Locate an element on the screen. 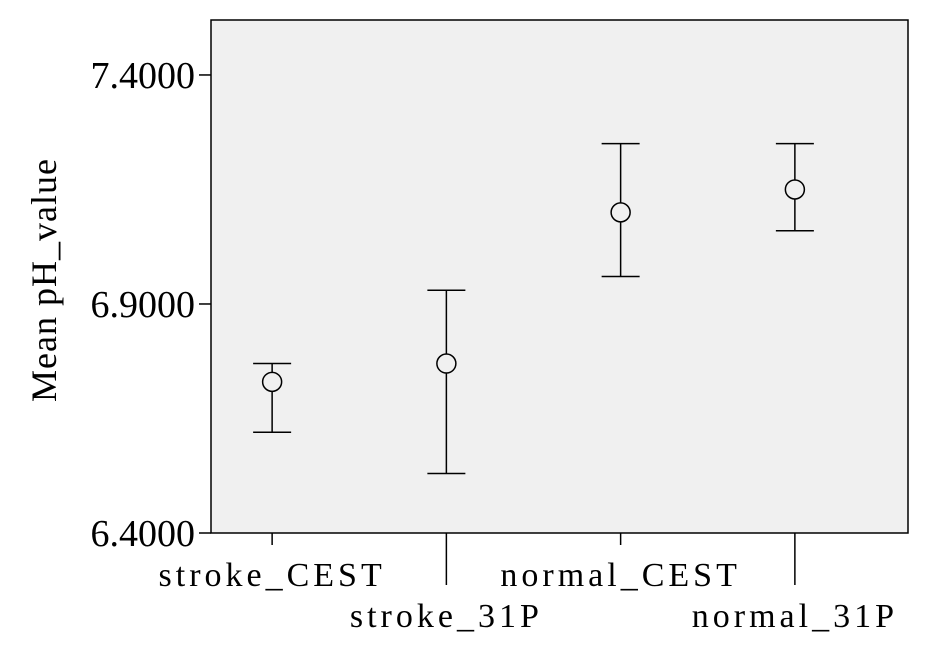 This screenshot has height=653, width=927. x-tick-label: normal_CEST is located at coordinates (620, 575).